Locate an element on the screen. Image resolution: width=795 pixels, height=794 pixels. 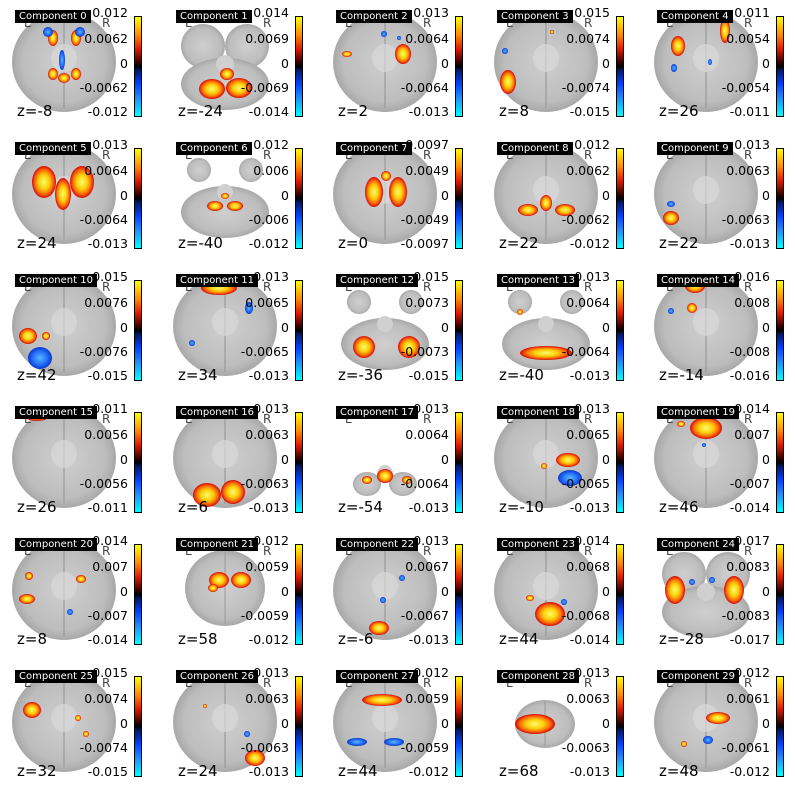
component-title: Component 19 is located at coordinates (698, 412).